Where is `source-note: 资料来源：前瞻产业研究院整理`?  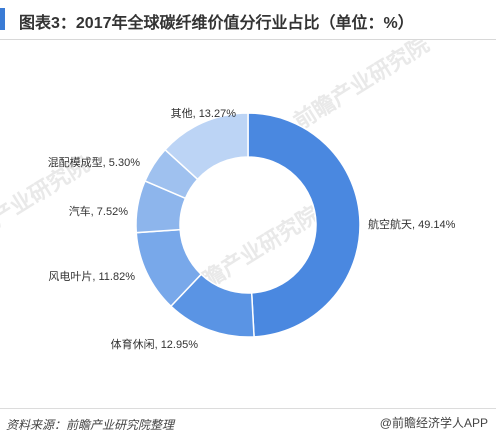
source-note: 资料来源：前瞻产业研究院整理 is located at coordinates (90, 425).